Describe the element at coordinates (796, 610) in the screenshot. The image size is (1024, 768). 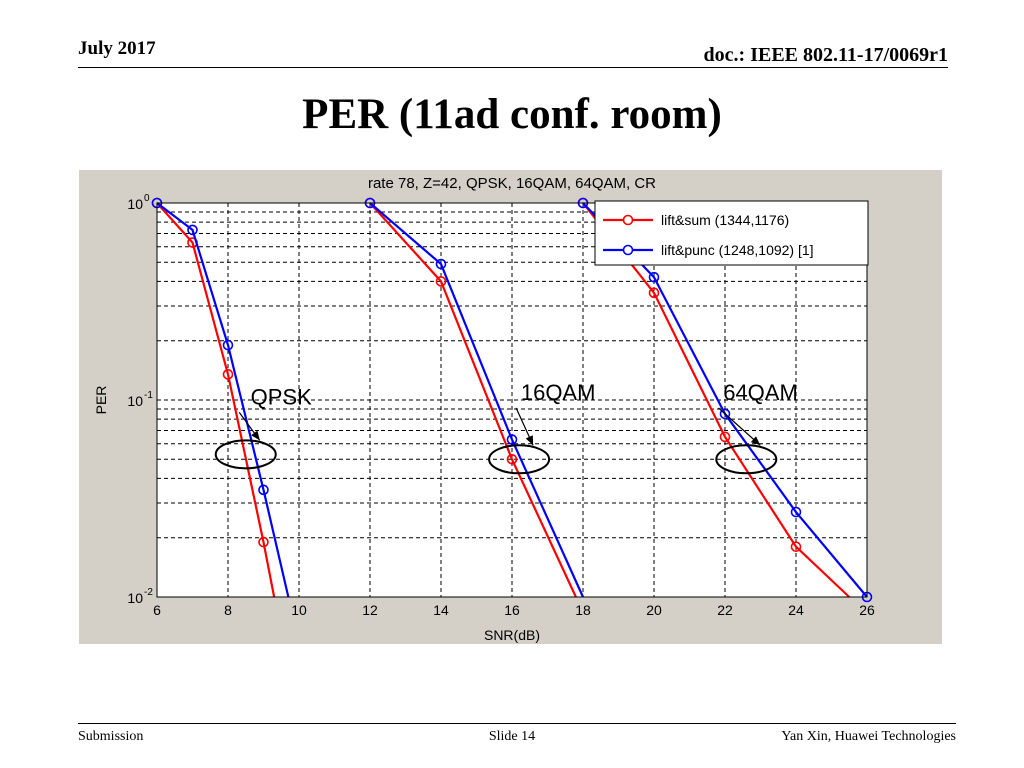
I see `x-tick-label: 24` at that location.